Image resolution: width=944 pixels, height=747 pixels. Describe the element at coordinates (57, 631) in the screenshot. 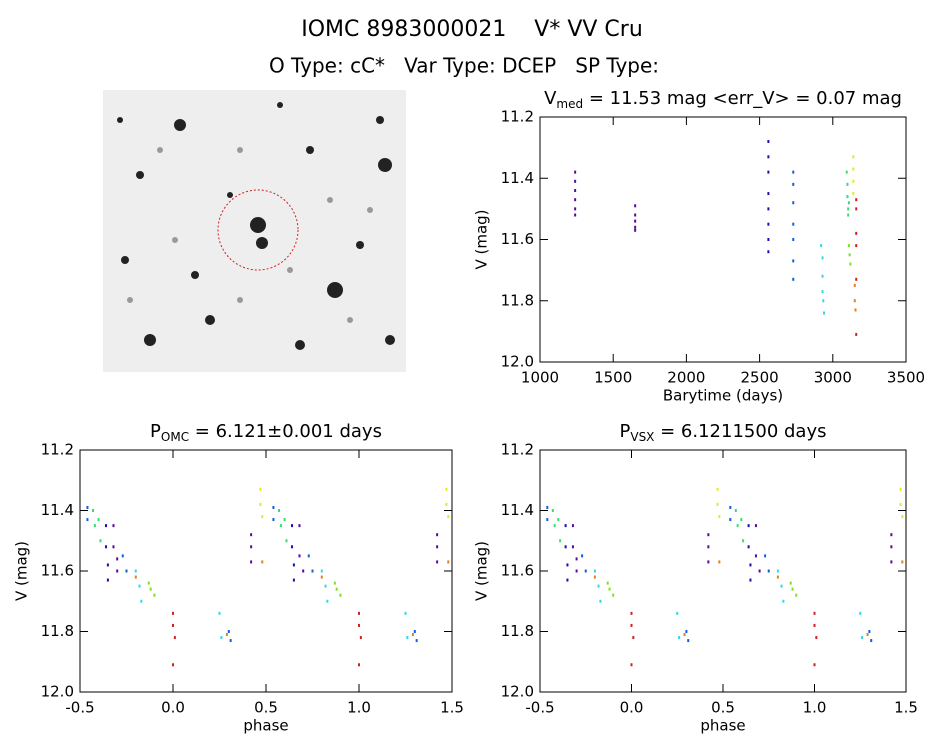

I see `y-tick-label: 11.8` at that location.